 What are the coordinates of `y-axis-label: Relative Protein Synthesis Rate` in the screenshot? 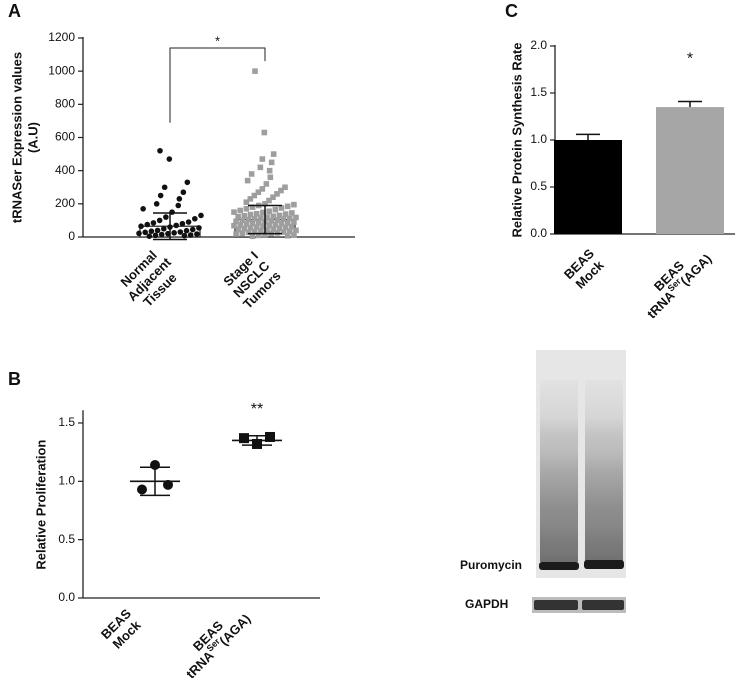 It's located at (516, 139).